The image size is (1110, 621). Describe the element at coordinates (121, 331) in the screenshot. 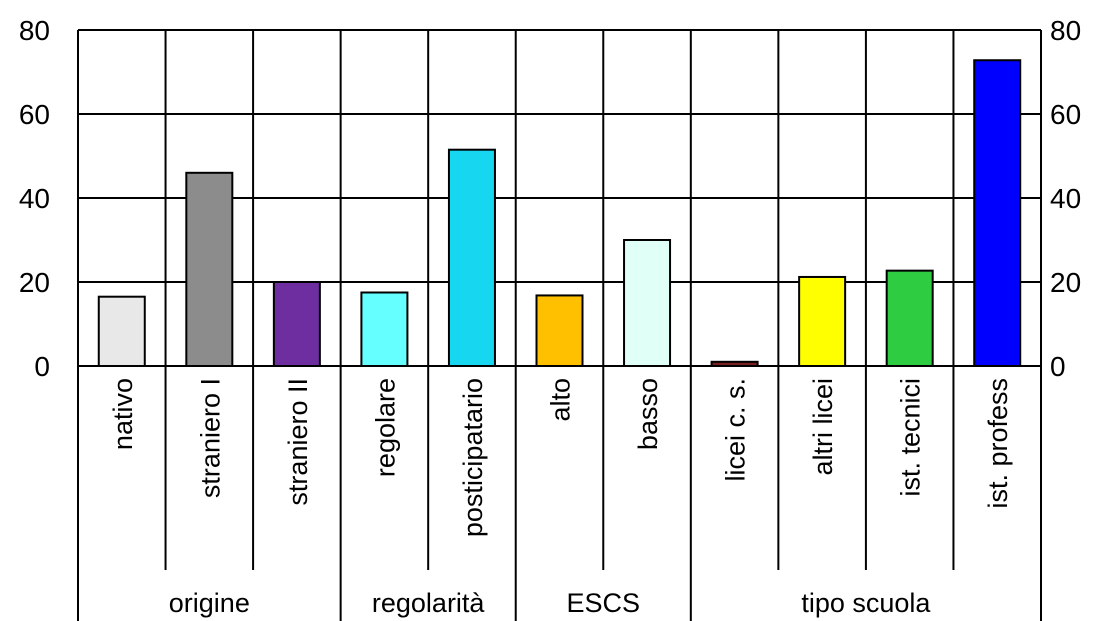

I see `bar-nativo` at that location.